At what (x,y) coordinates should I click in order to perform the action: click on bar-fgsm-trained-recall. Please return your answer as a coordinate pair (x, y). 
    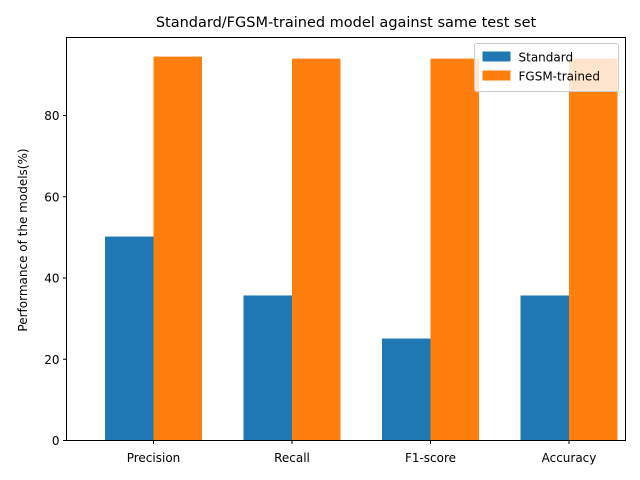
    Looking at the image, I should click on (316, 249).